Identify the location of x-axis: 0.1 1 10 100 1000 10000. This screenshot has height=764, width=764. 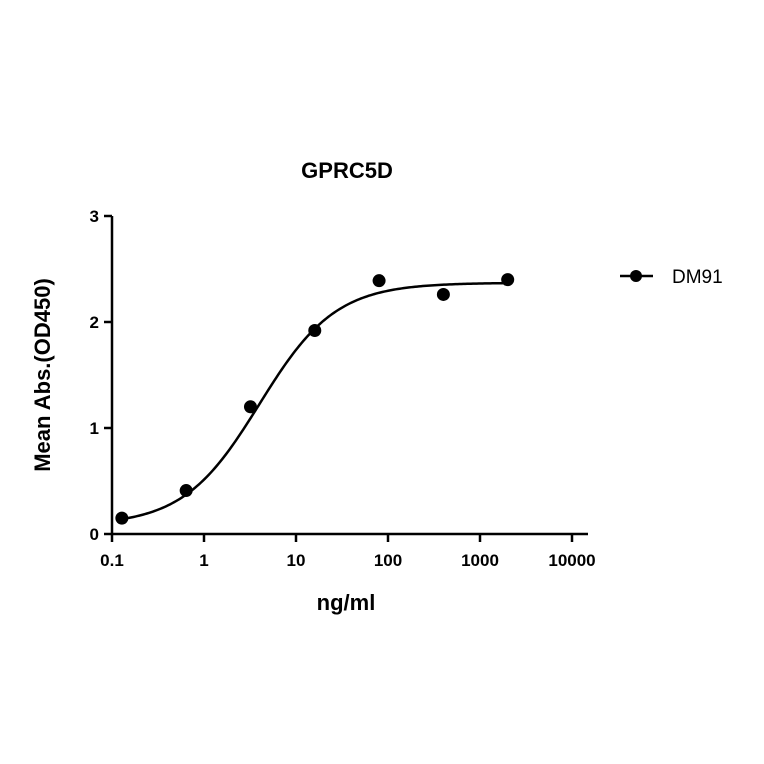
(348, 551).